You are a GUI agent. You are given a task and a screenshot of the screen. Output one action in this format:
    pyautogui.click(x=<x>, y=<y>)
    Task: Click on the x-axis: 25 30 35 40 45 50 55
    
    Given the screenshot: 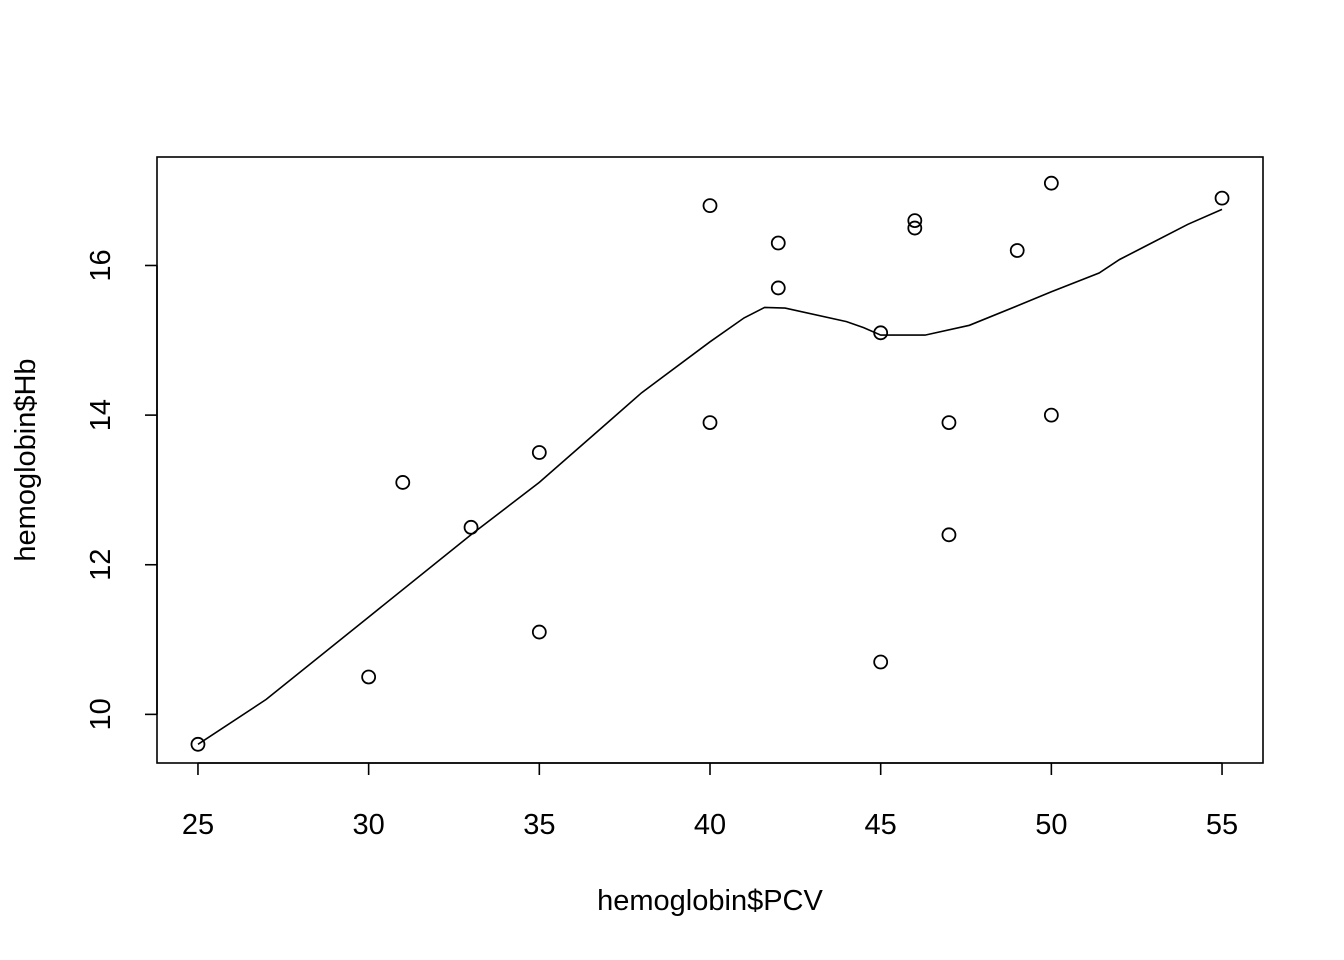 What is the action you would take?
    pyautogui.click(x=710, y=801)
    